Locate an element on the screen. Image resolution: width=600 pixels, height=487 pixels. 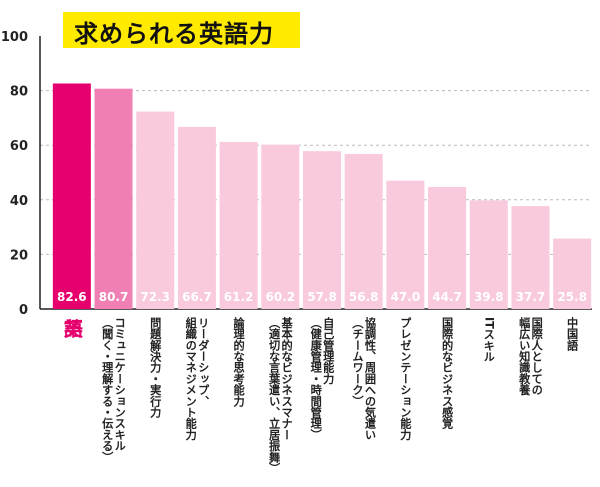
value-label: 37.7 is located at coordinates (531, 297).